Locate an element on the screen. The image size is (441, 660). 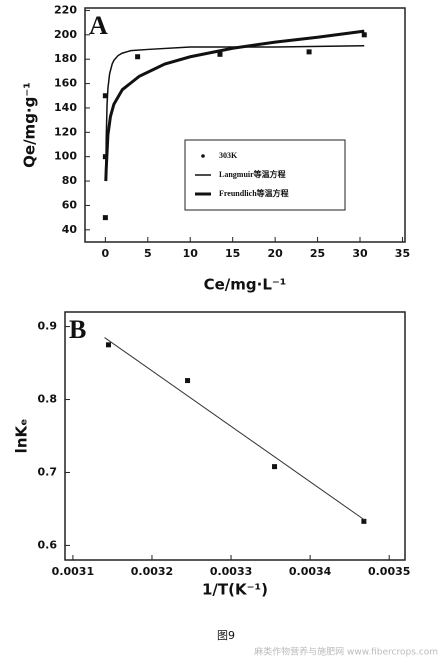
y-tick-label: 100 is located at coordinates (65, 156).